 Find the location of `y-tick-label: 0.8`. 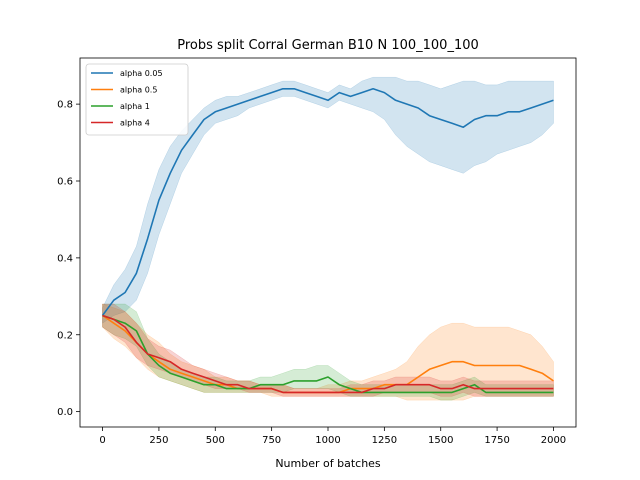

y-tick-label: 0.8 is located at coordinates (65, 105).